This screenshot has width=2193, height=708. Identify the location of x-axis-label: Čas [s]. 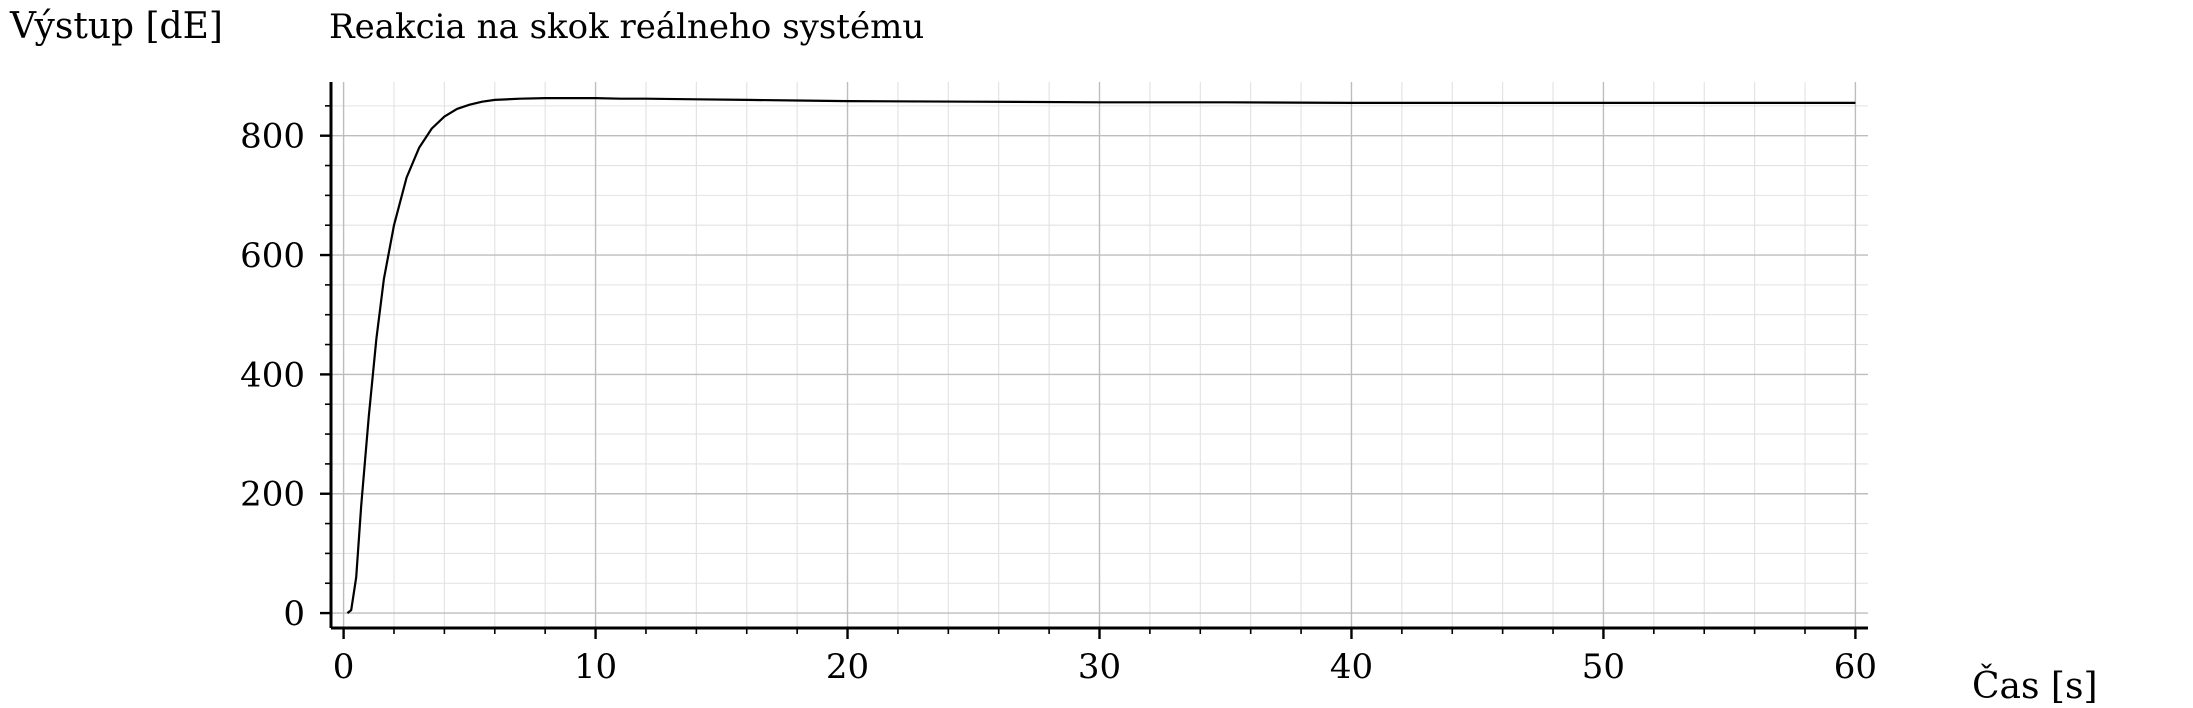
(2035, 686).